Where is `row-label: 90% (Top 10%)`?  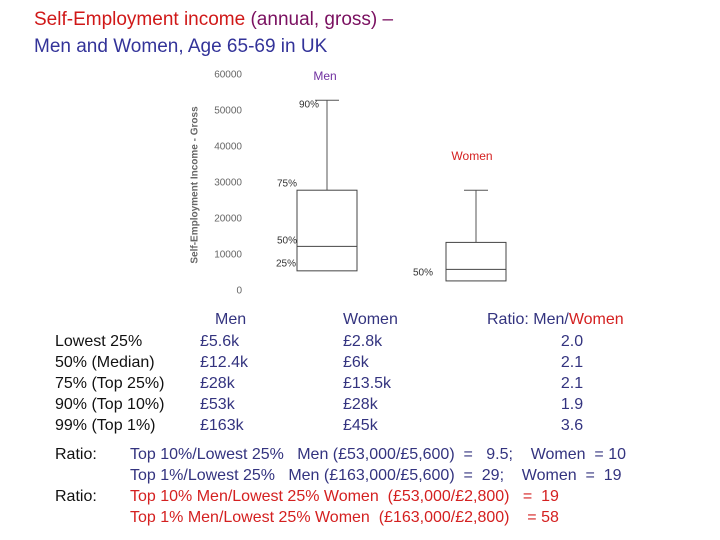 row-label: 90% (Top 10%) is located at coordinates (109, 404).